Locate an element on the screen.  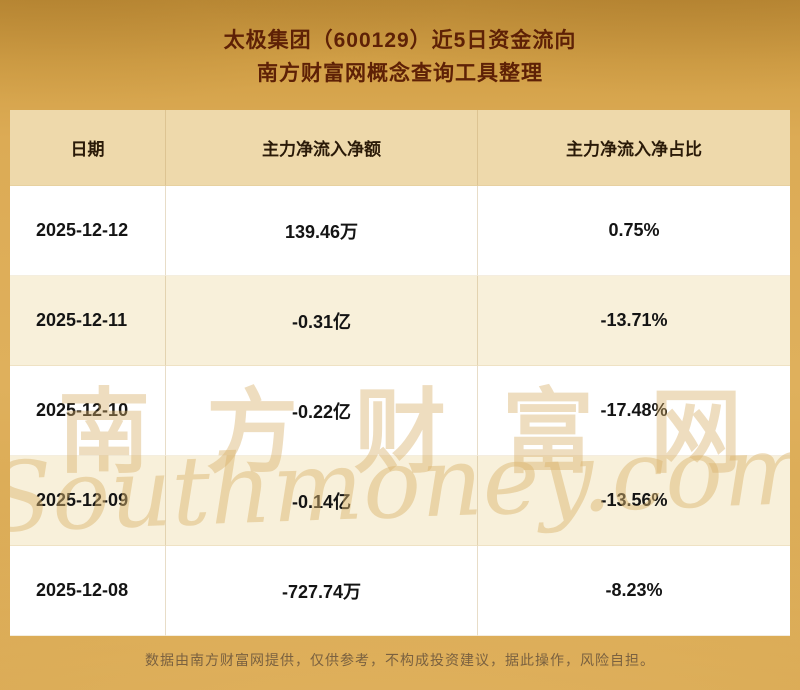
footer-disclaimer: 数据由南方财富网提供，仅供参考，不构成投资建议，据此操作，风险自担。 is located at coordinates (400, 660).